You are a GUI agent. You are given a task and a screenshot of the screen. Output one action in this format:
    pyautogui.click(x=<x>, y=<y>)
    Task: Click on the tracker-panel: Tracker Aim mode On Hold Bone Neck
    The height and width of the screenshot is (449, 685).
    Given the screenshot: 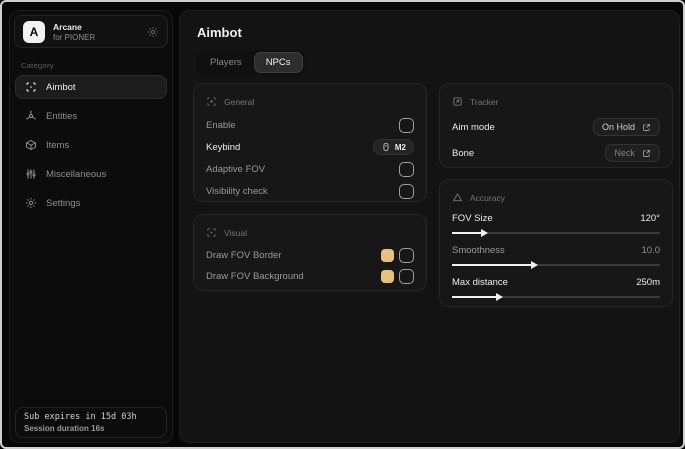 What is the action you would take?
    pyautogui.click(x=556, y=125)
    